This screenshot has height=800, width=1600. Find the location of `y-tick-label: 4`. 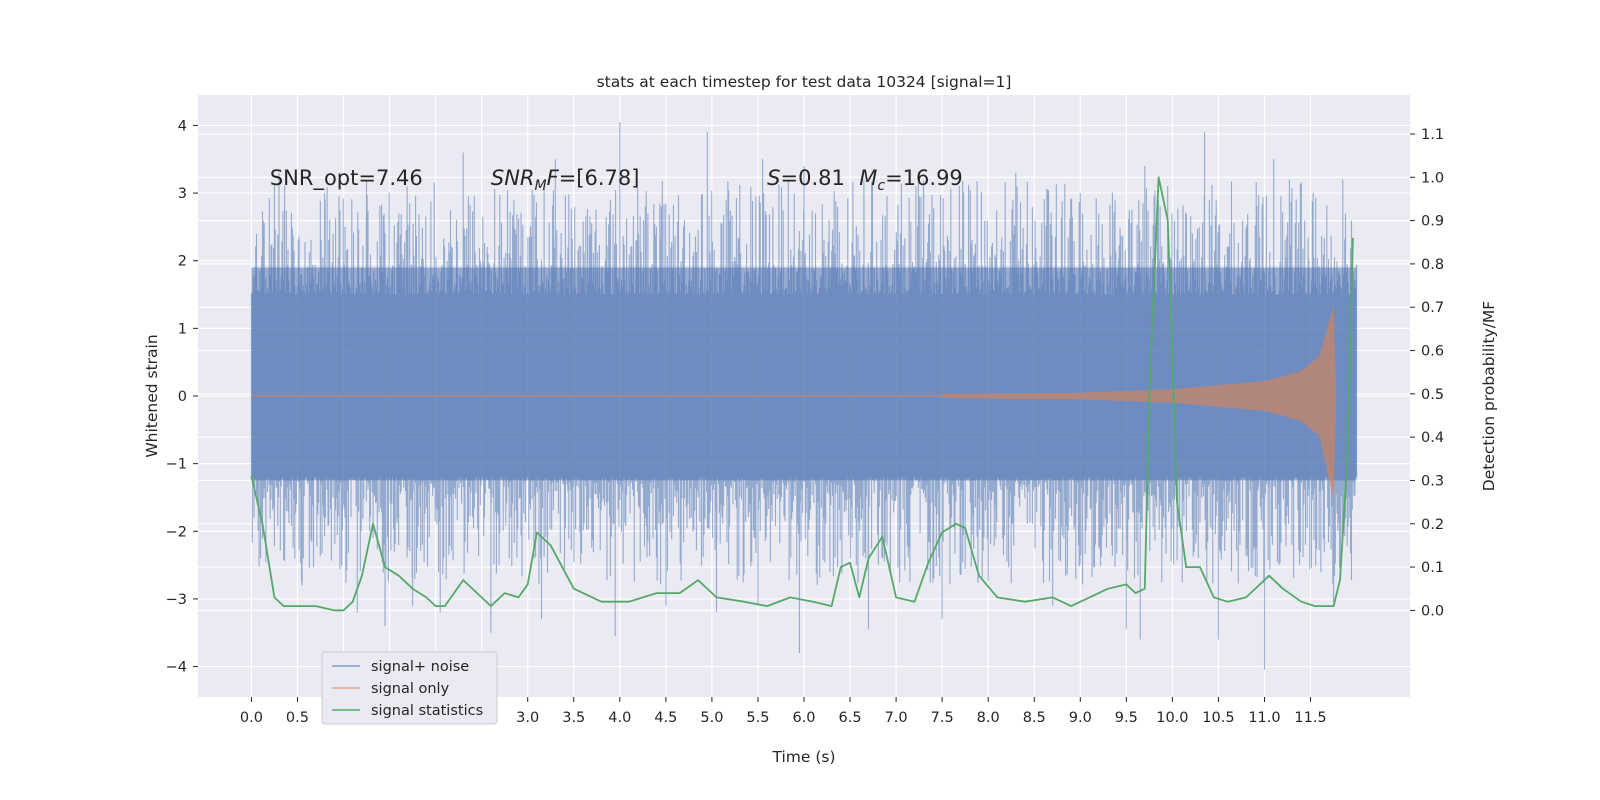

y-tick-label: 4 is located at coordinates (182, 126).